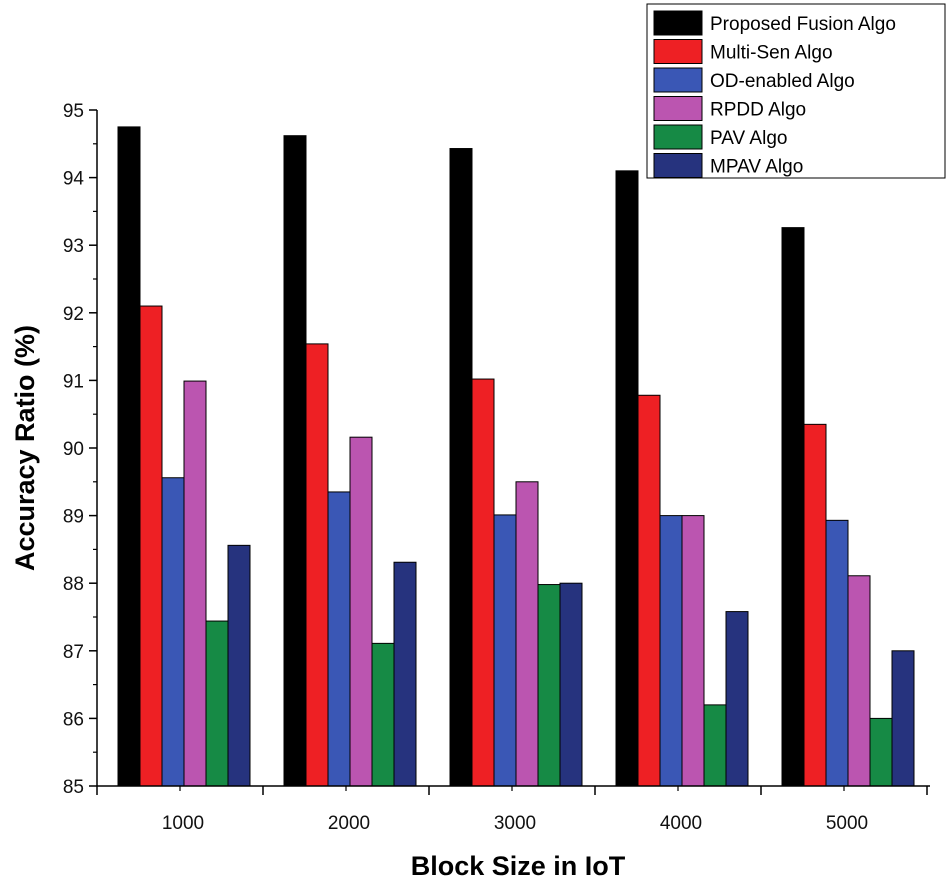 The image size is (950, 889). What do you see at coordinates (25, 448) in the screenshot?
I see `y-axis-title: Accuracy Ratio (%)` at bounding box center [25, 448].